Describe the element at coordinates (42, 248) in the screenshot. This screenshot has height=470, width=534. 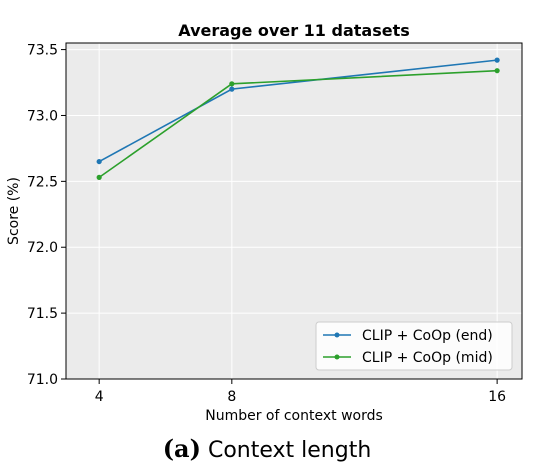
I see `y-tick-label: 72.0` at that location.